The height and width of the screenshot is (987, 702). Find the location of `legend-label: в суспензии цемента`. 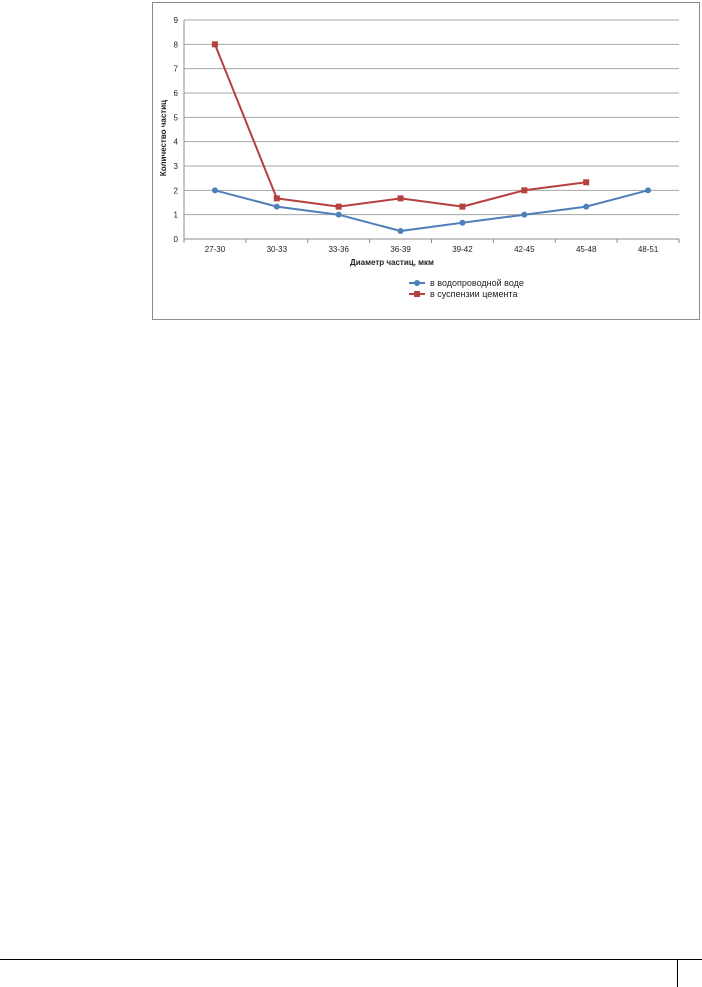

legend-label: в суспензии цемента is located at coordinates (473, 294).